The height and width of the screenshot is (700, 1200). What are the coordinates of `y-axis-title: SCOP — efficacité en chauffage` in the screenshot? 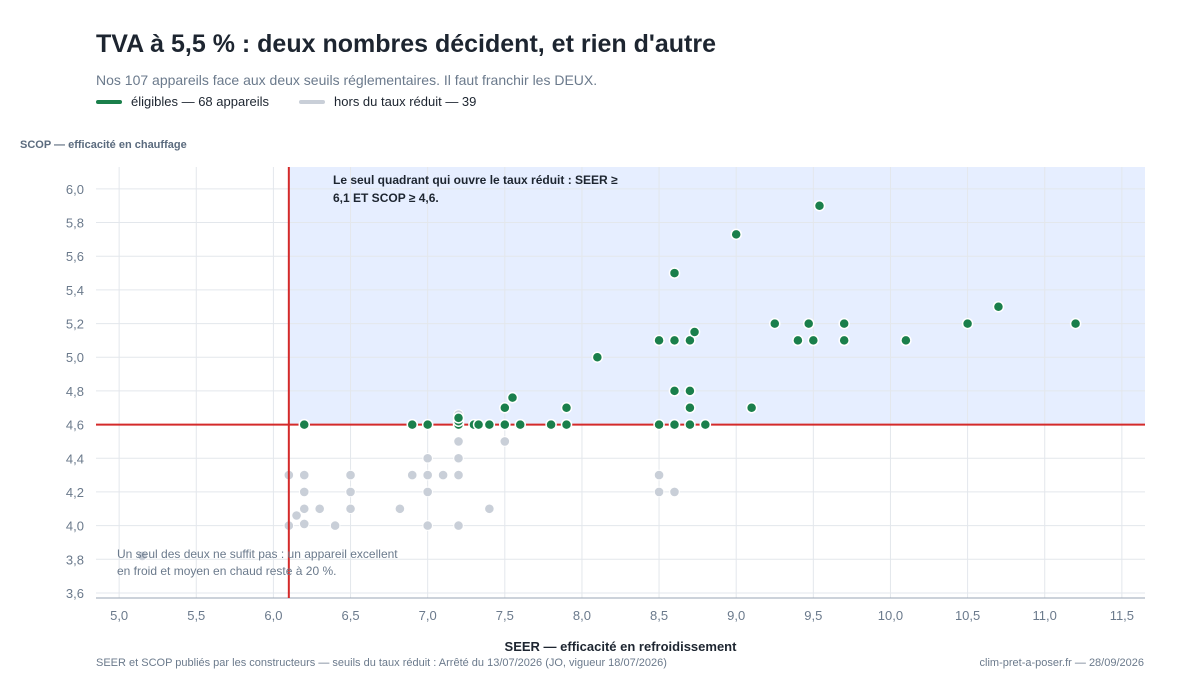 It's located at (103, 145).